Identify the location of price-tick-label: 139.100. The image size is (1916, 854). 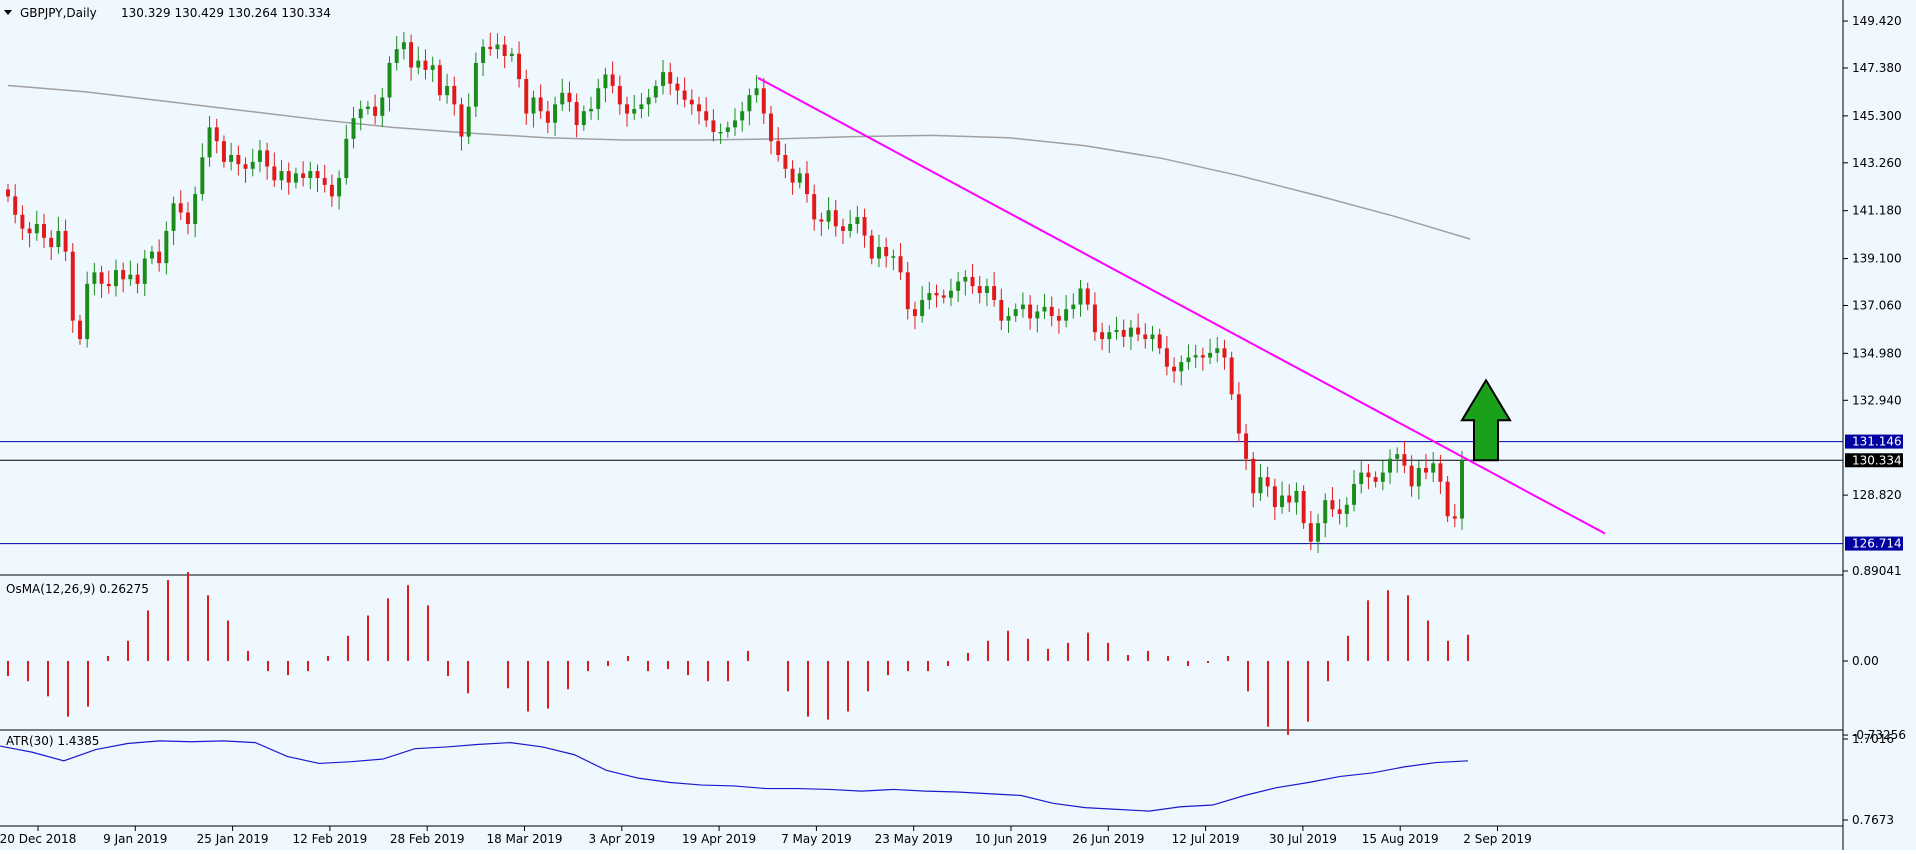
(1877, 259).